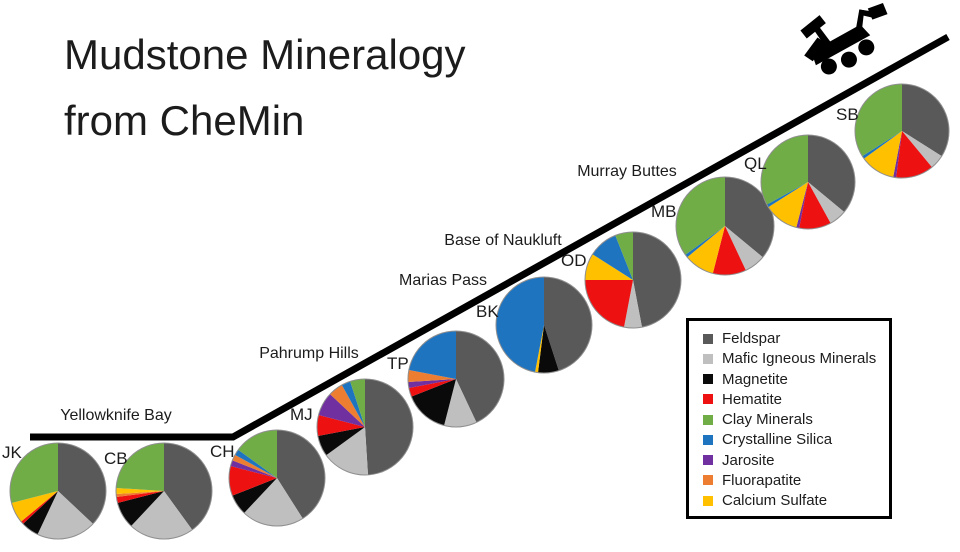  Describe the element at coordinates (432, 388) in the screenshot. I see `pie-TP-slice-hematite` at that location.